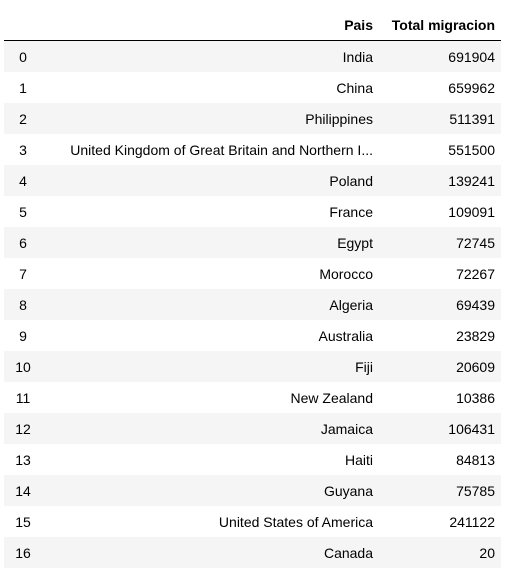 Image resolution: width=506 pixels, height=570 pixels. What do you see at coordinates (23, 335) in the screenshot?
I see `row-index: 9` at bounding box center [23, 335].